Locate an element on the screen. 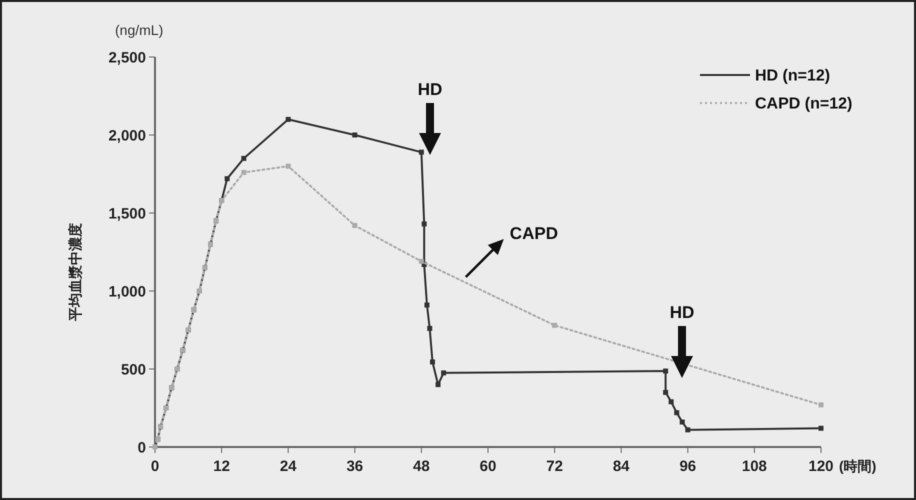 This screenshot has height=500, width=916. x-tick-label: 0 is located at coordinates (155, 466).